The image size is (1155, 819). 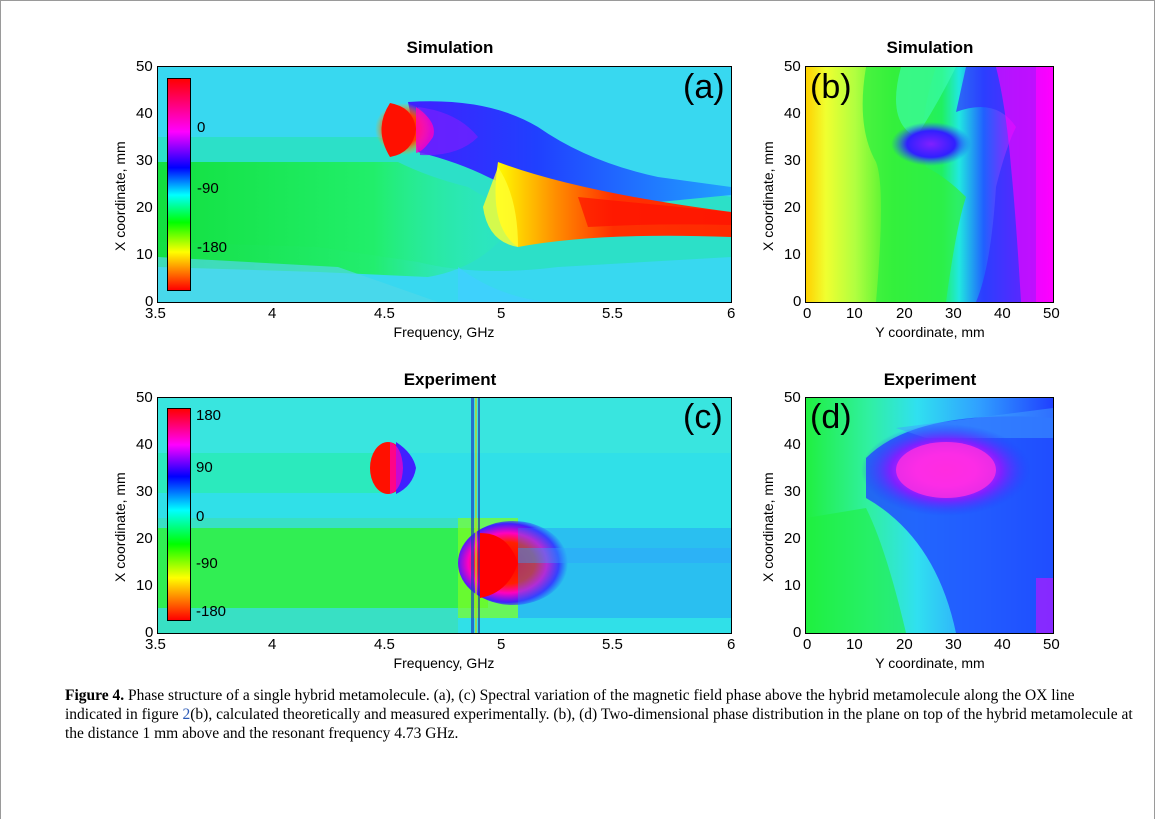 I want to click on panel-b-xtick: 0, so click(x=807, y=313).